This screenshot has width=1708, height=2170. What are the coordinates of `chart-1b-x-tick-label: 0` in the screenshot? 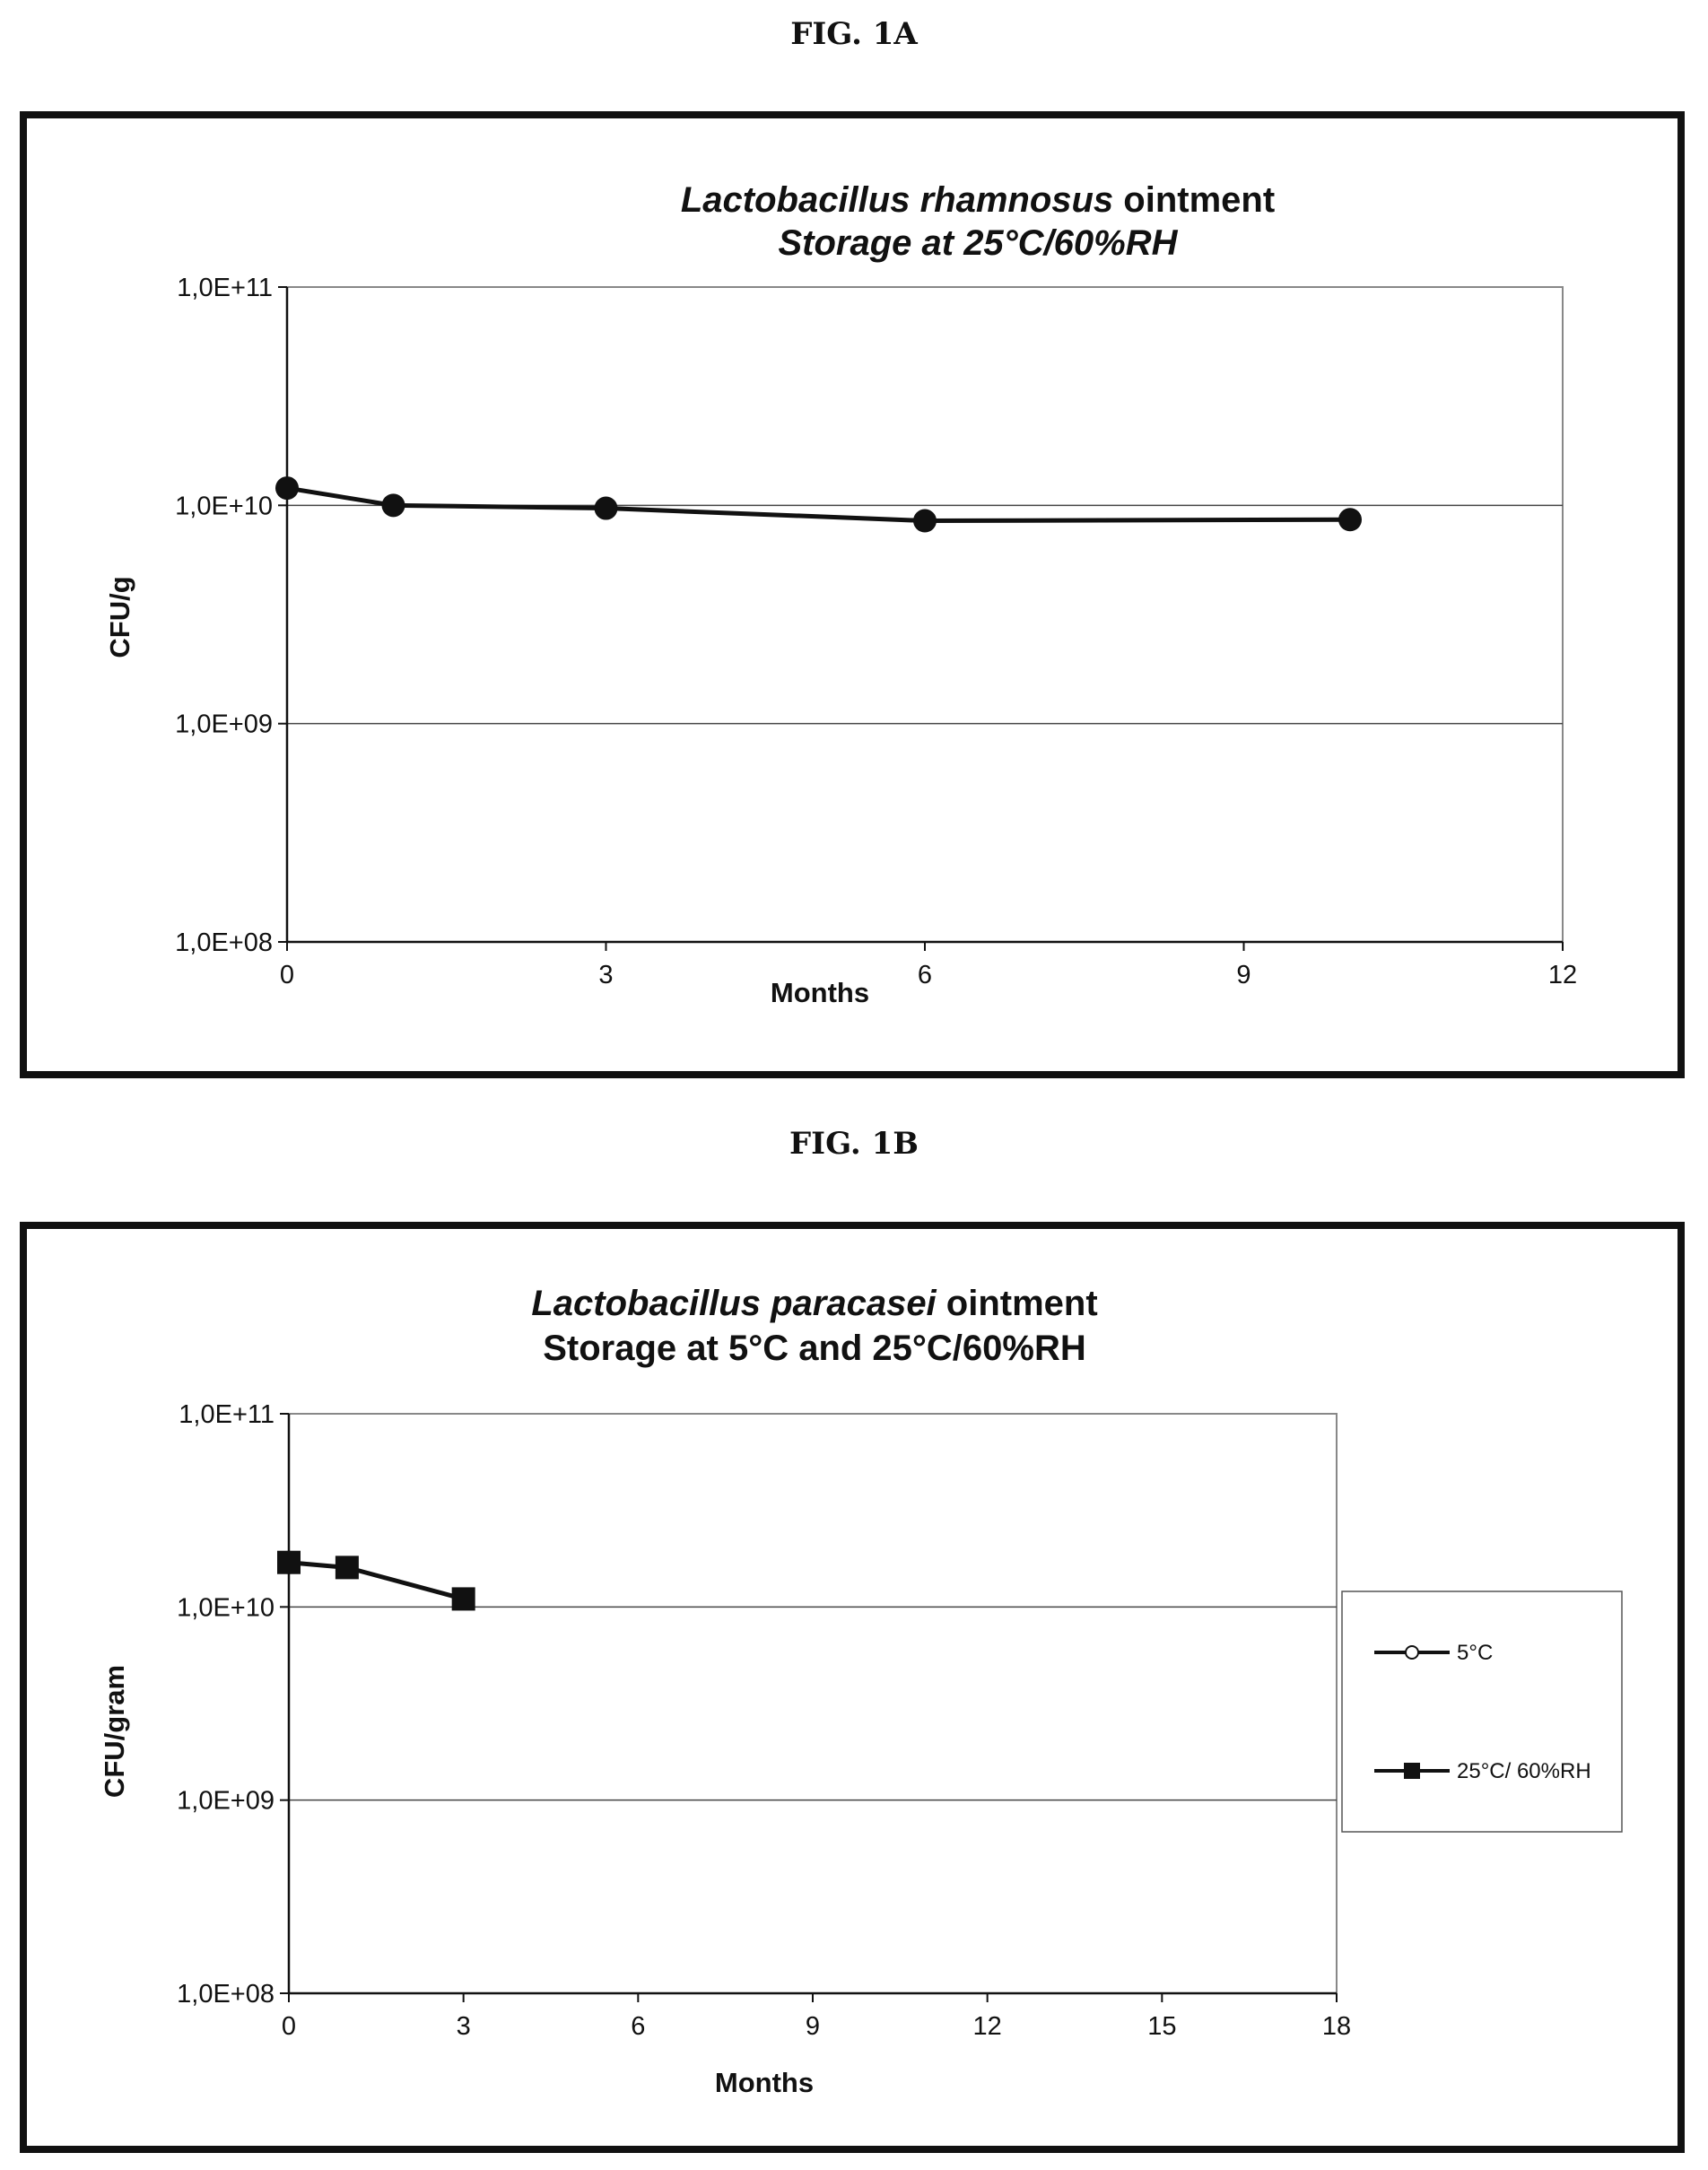 It's located at (289, 2026).